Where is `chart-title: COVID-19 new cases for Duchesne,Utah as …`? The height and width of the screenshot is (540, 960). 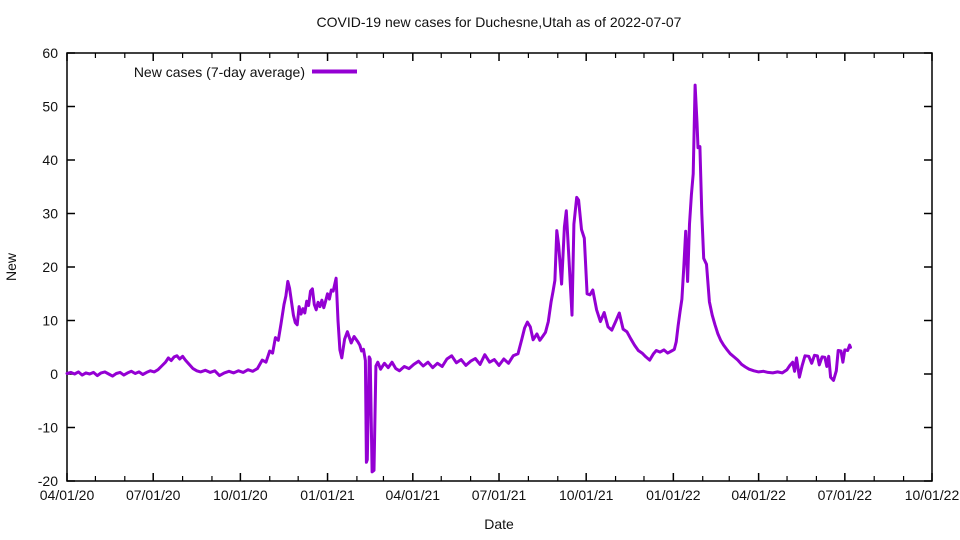 chart-title: COVID-19 new cases for Duchesne,Utah as … is located at coordinates (499, 22).